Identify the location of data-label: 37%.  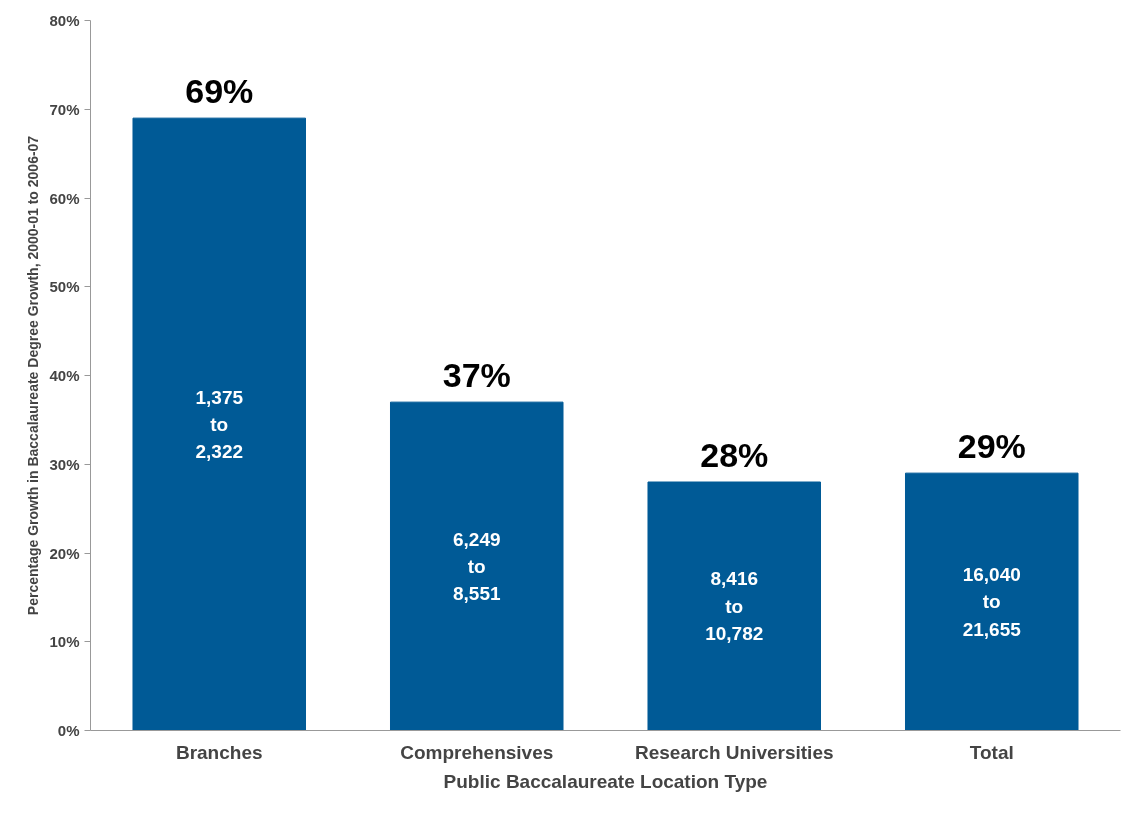
(476, 375).